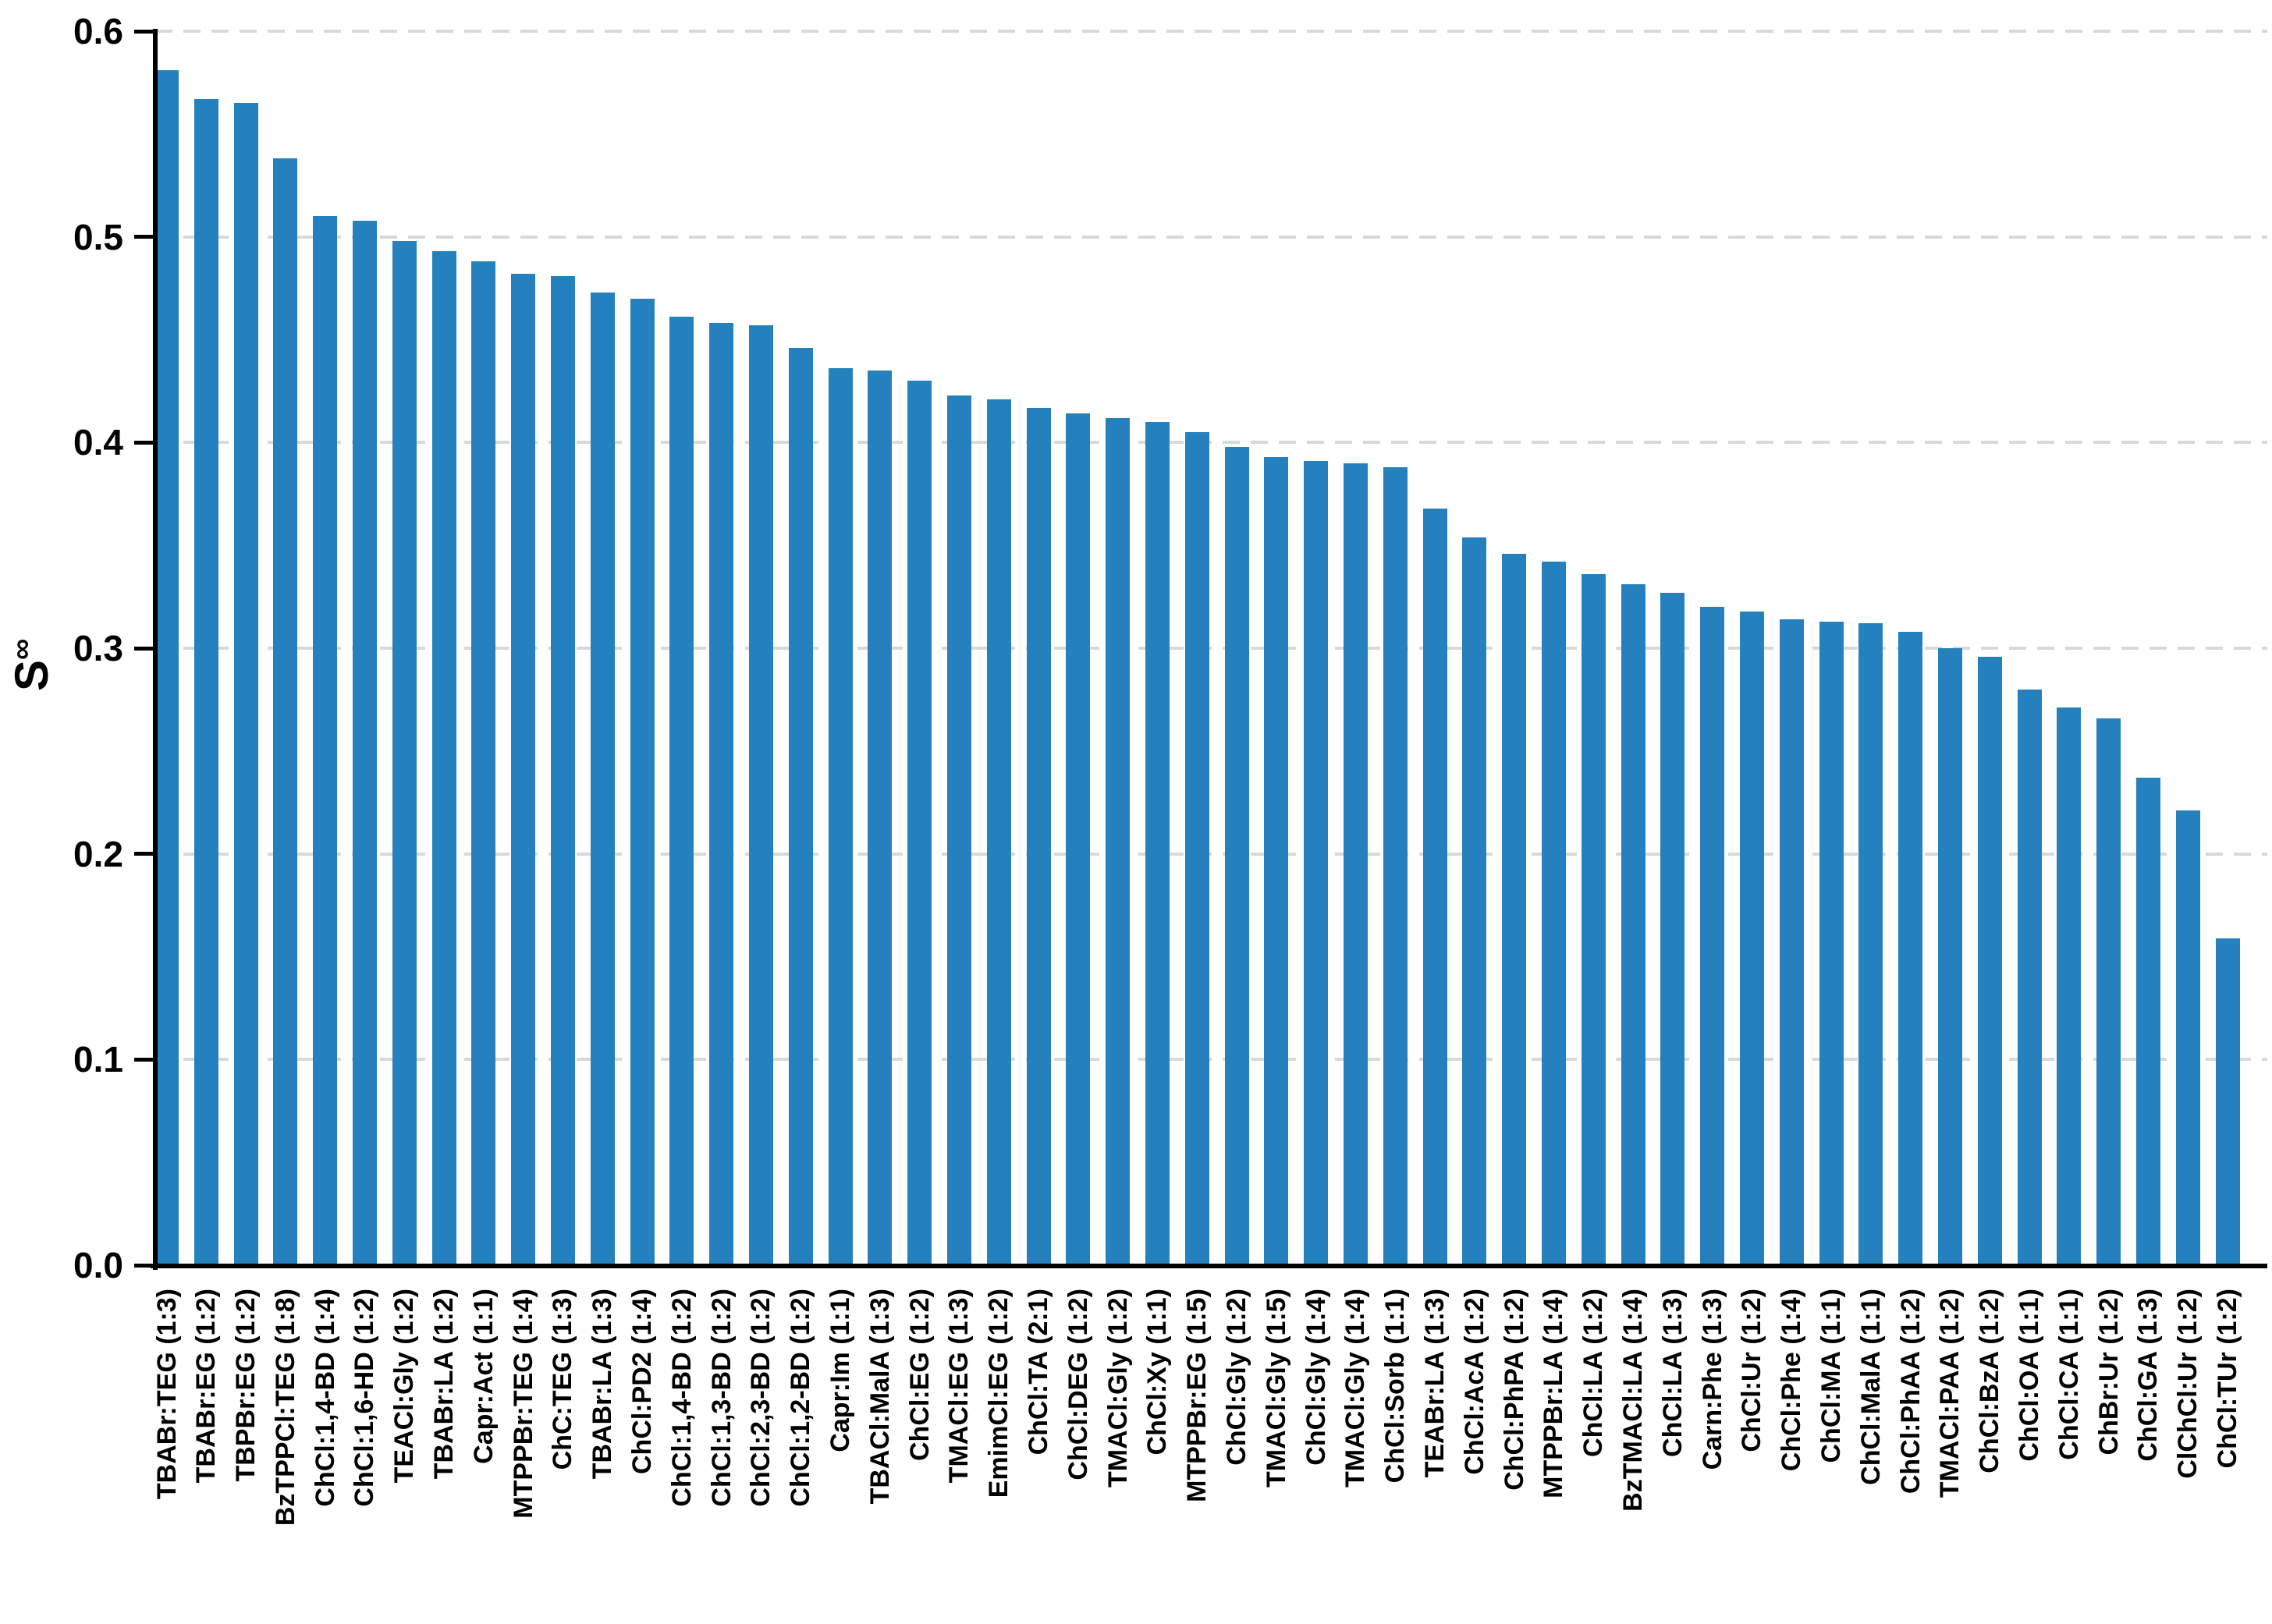 The height and width of the screenshot is (1624, 2272). Describe the element at coordinates (365, 1398) in the screenshot. I see `x-tick-label: ChCl:1,6-HD (1:2)` at that location.